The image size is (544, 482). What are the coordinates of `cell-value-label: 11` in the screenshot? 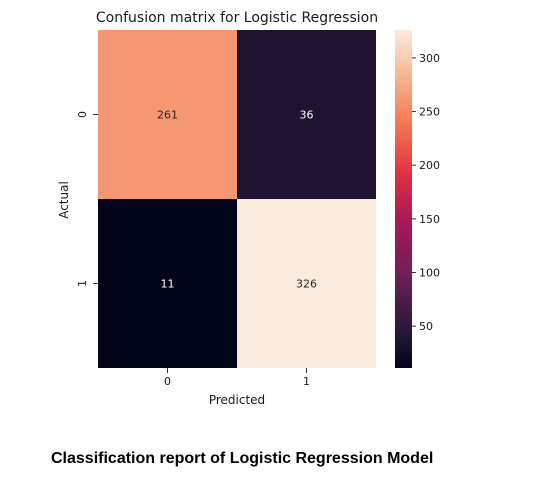 It's located at (168, 284).